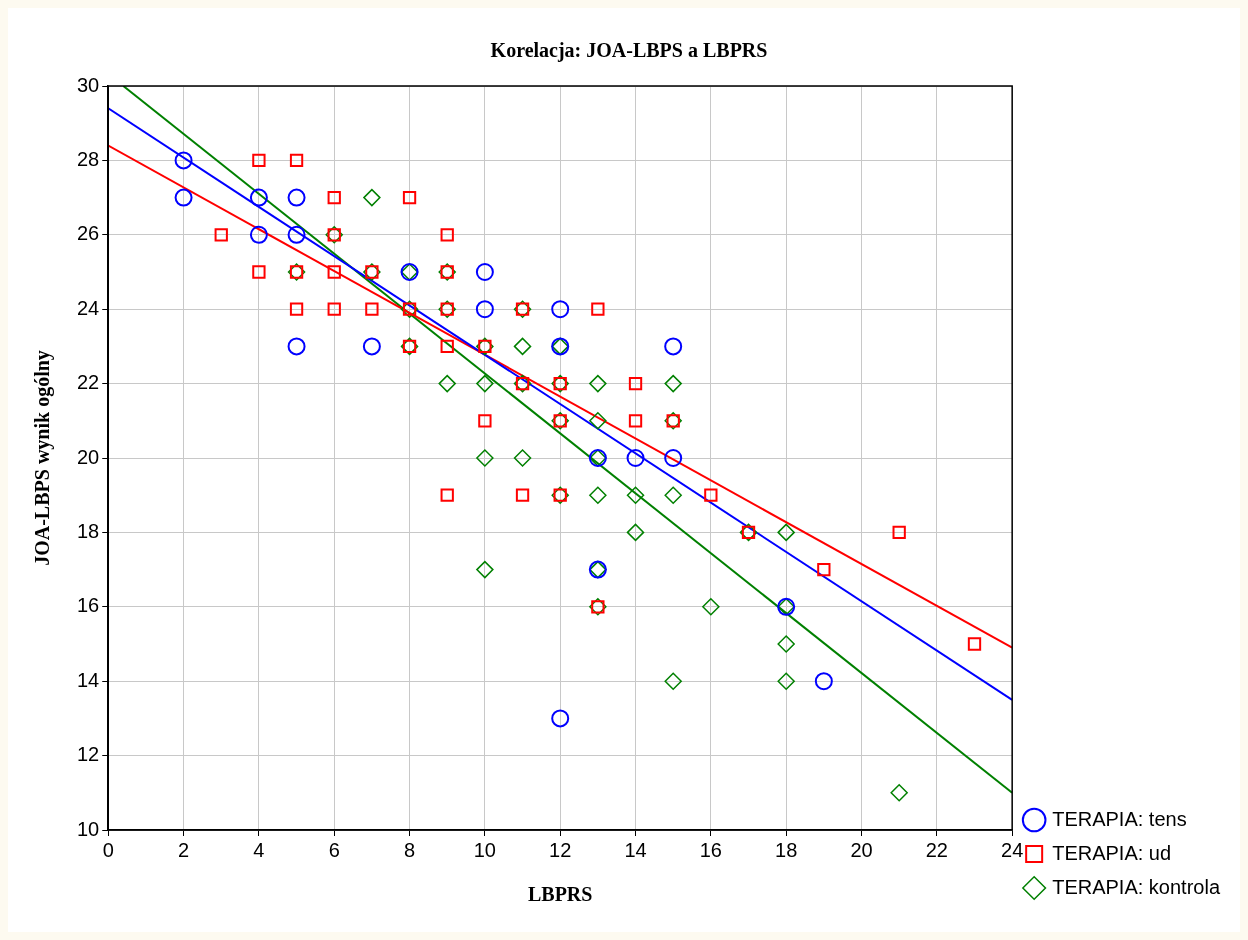  What do you see at coordinates (88, 84) in the screenshot?
I see `y-tick-label: 30` at bounding box center [88, 84].